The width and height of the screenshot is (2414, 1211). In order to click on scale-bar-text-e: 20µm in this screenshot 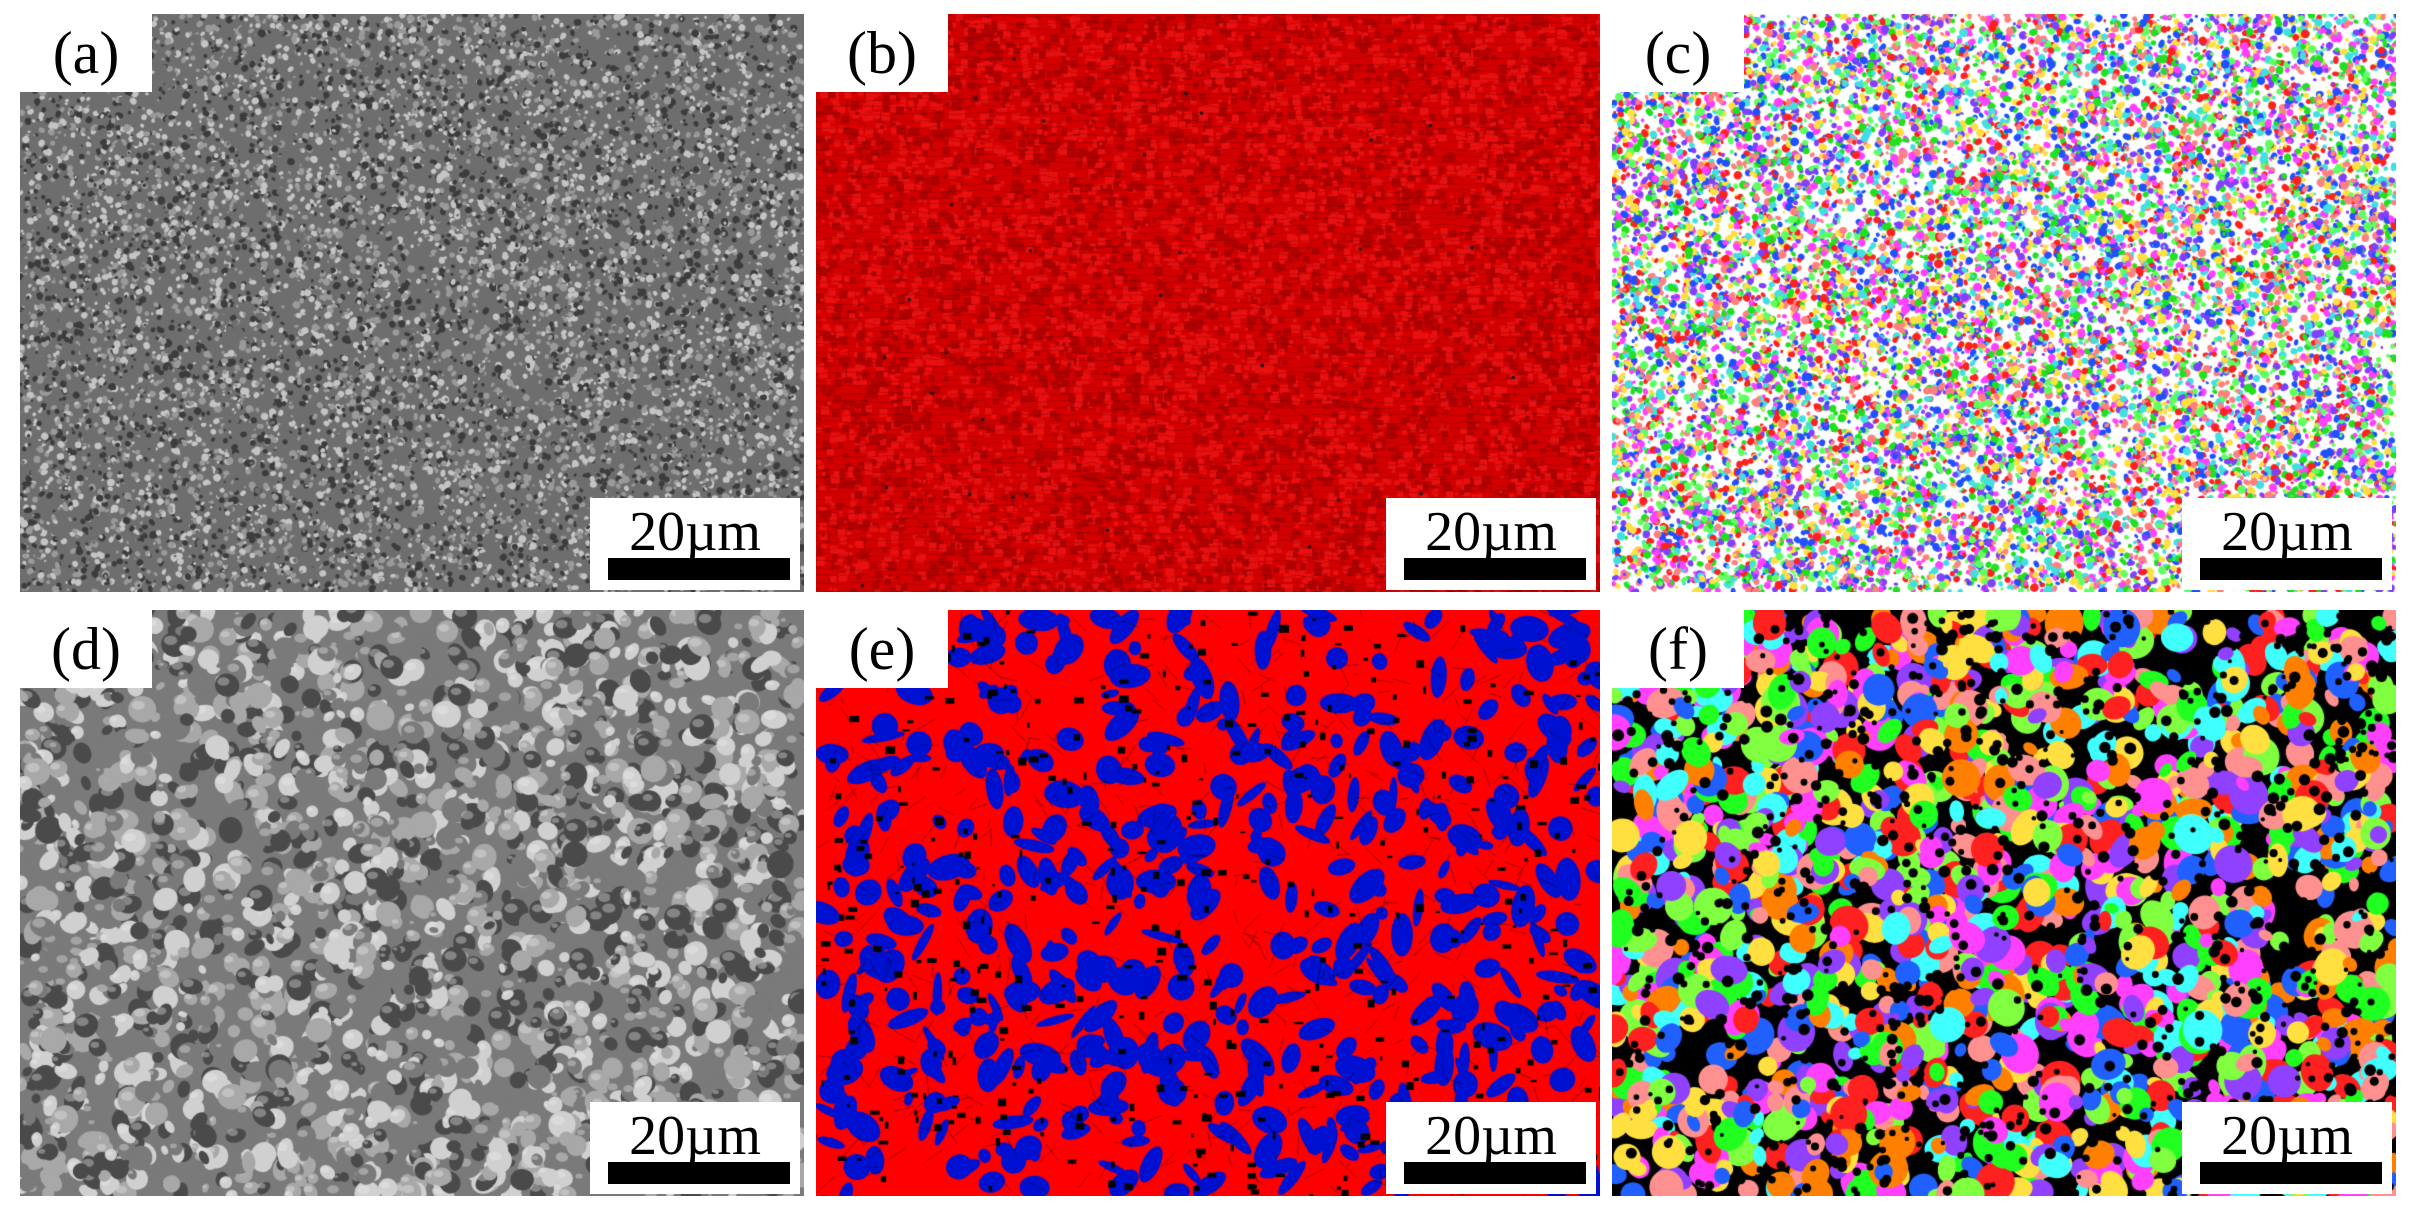, I will do `click(1491, 1136)`.